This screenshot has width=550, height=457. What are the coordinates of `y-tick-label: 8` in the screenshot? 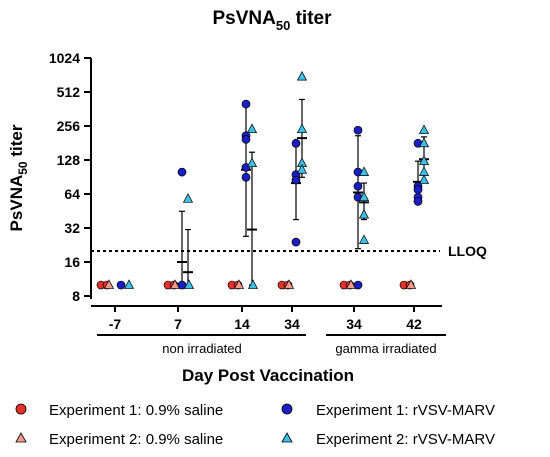 It's located at (76, 296).